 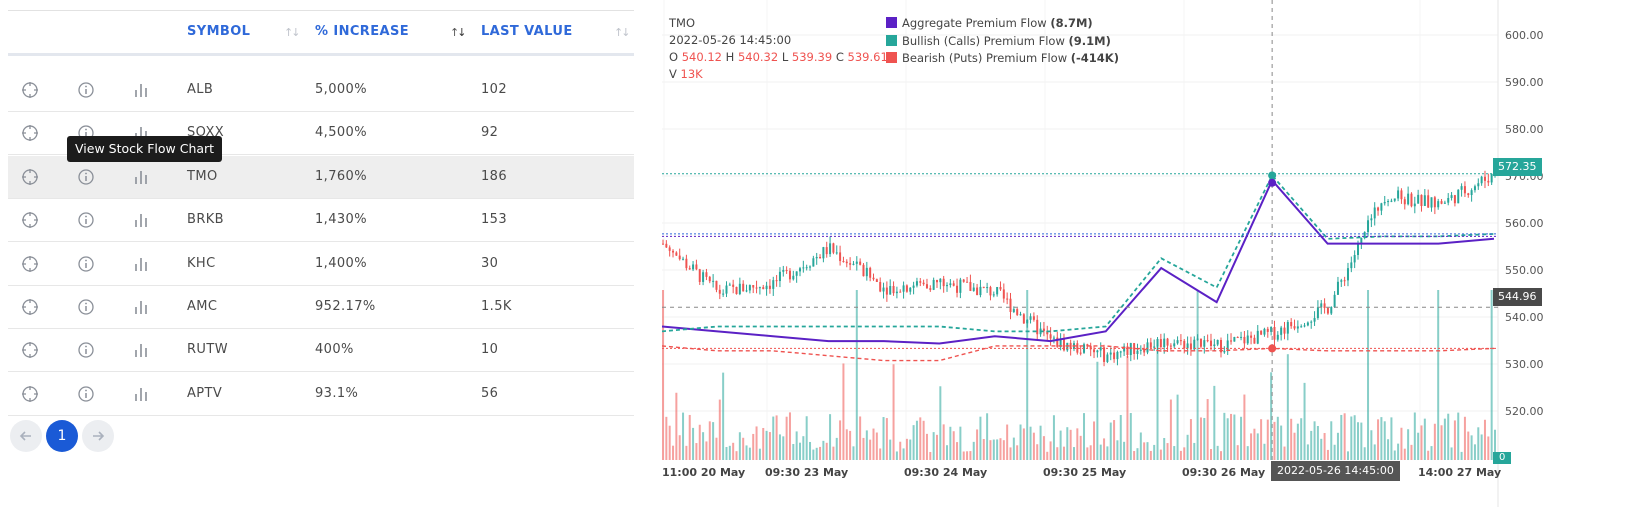 I want to click on table-row: BRKB 1,430% 153, so click(x=321, y=221).